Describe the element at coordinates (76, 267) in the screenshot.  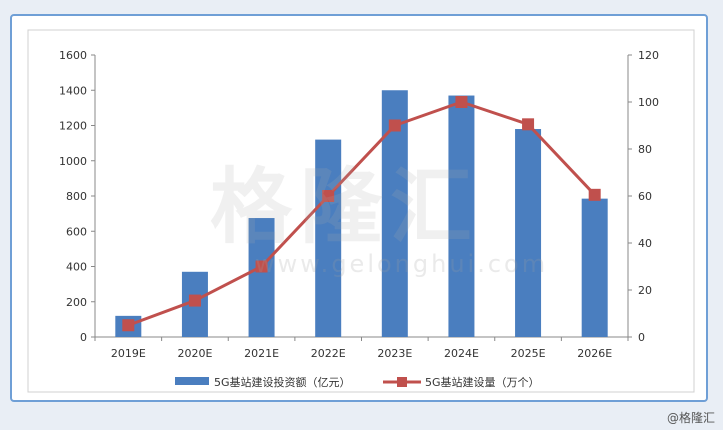
I see `y-left-tick-label: 400` at that location.